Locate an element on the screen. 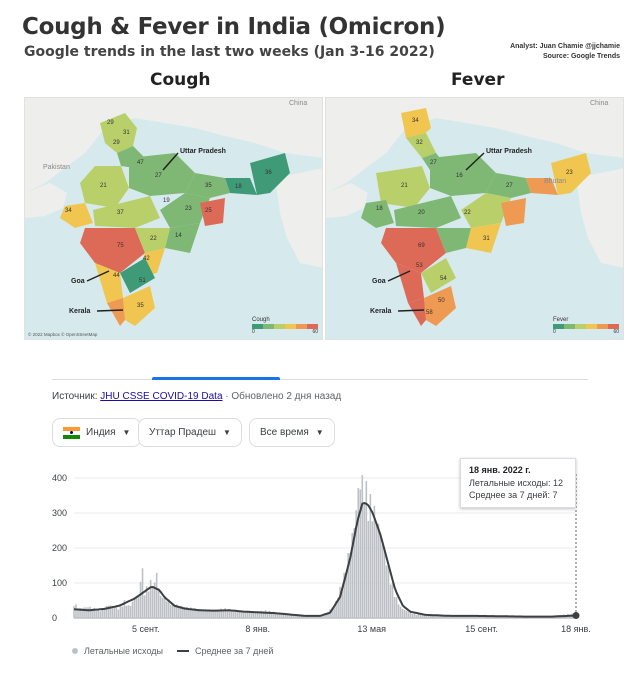 Image resolution: width=640 pixels, height=675 pixels. updated-text: · Обновлено 2 дня назад is located at coordinates (283, 396).